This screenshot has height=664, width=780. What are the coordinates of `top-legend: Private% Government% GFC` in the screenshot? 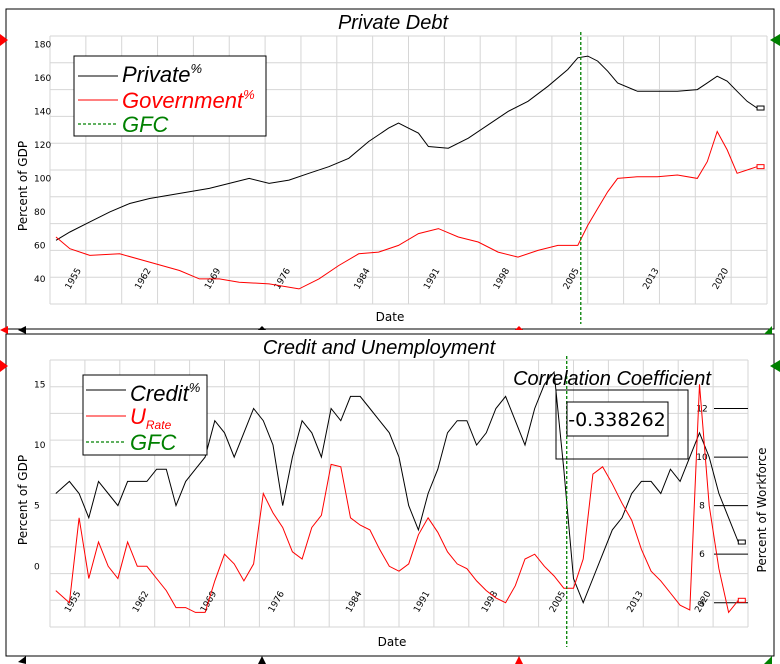 It's located at (170, 96).